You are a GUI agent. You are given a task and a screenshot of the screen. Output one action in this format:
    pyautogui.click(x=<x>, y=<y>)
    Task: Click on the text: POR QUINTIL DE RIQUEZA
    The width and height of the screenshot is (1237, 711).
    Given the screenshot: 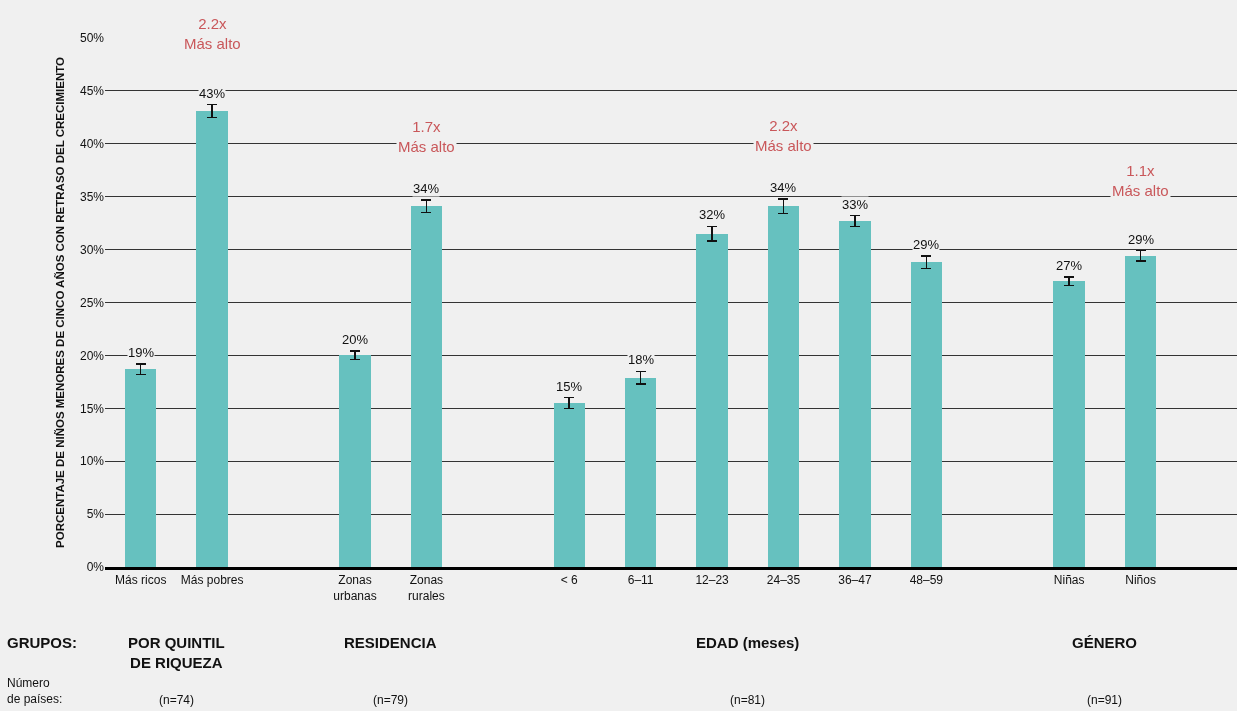 What is the action you would take?
    pyautogui.click(x=176, y=652)
    